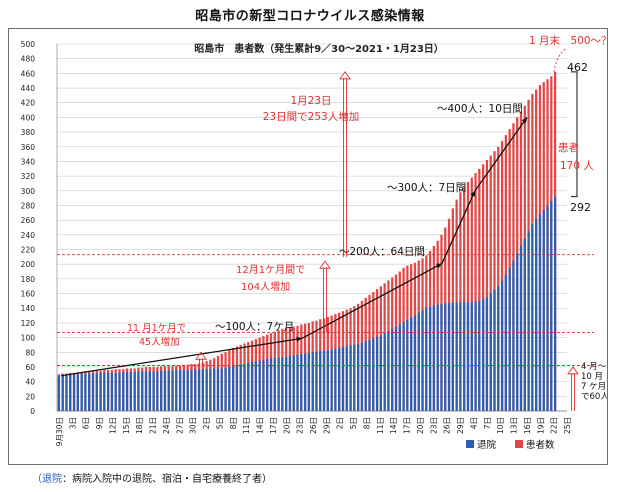 The height and width of the screenshot is (492, 620). Describe the element at coordinates (28, 294) in the screenshot. I see `y-tick-label: 160` at that location.